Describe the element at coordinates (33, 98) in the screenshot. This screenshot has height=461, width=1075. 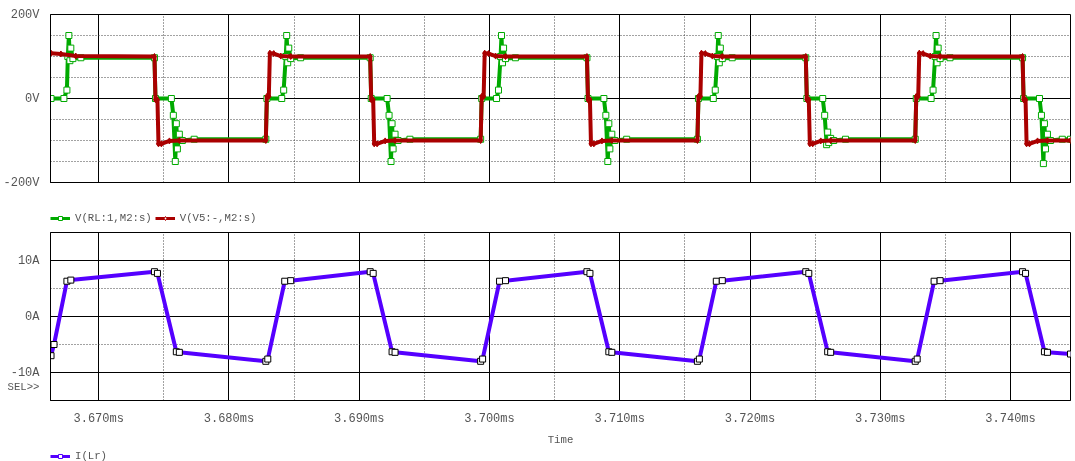
I see `y-tick-label: 0V` at that location.